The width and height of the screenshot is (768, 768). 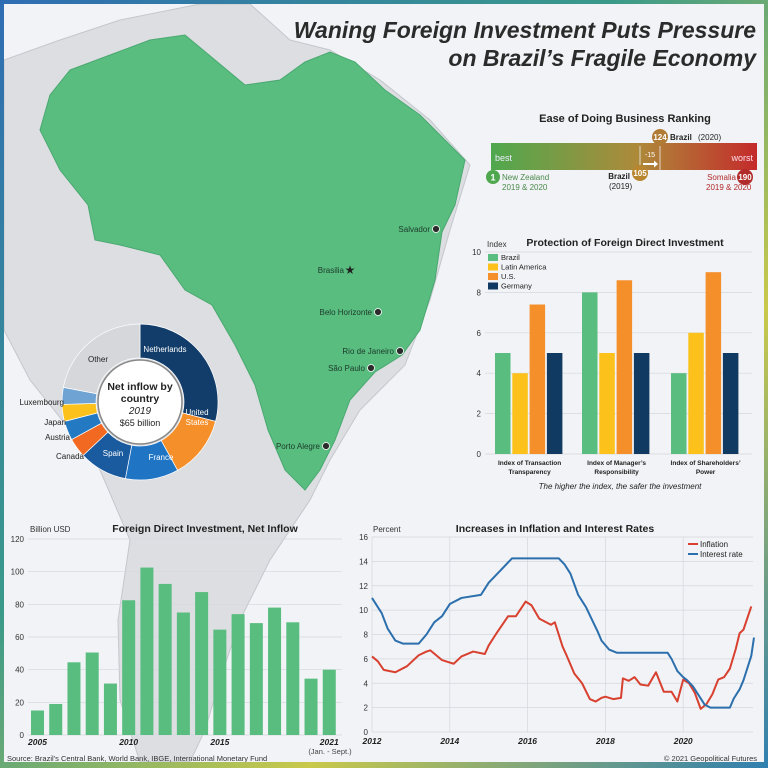 What do you see at coordinates (70, 456) in the screenshot?
I see `pie-label: Canada` at bounding box center [70, 456].